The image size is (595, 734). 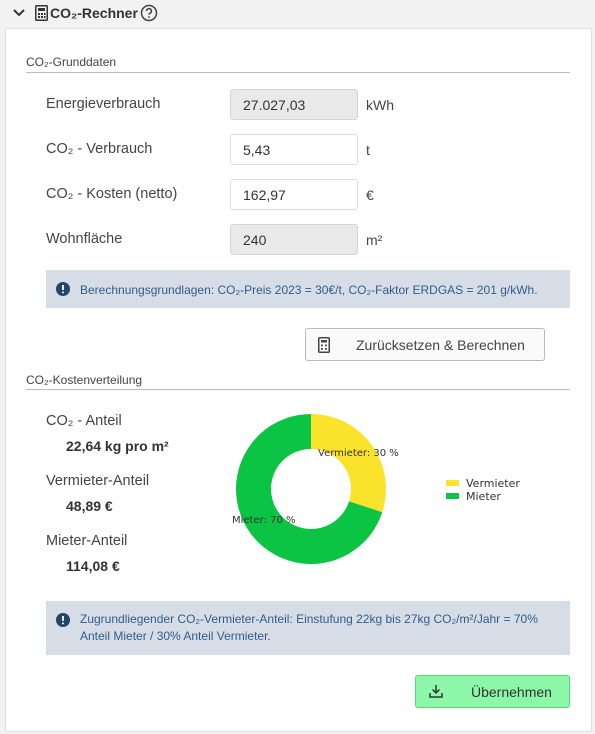 What do you see at coordinates (294, 104) in the screenshot?
I see `energieverbrauch-field` at bounding box center [294, 104].